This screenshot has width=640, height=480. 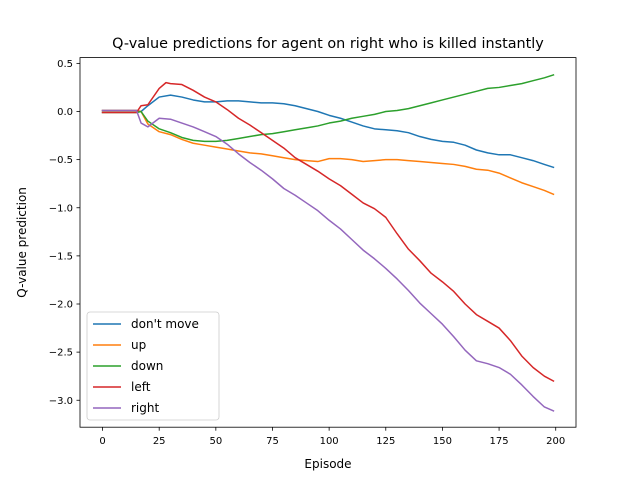 What do you see at coordinates (138, 345) in the screenshot?
I see `legend-label: up` at bounding box center [138, 345].